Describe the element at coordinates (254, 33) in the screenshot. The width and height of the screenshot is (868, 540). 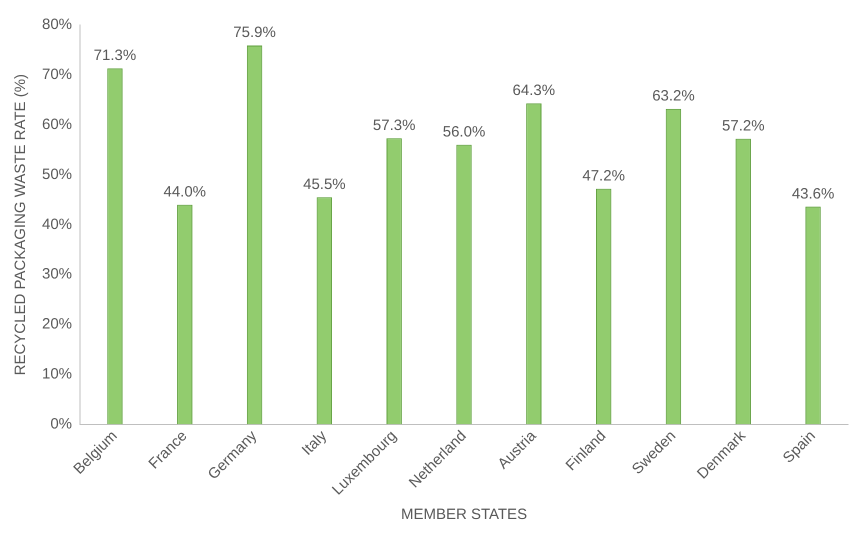
I see `data-label: 75.9%` at that location.